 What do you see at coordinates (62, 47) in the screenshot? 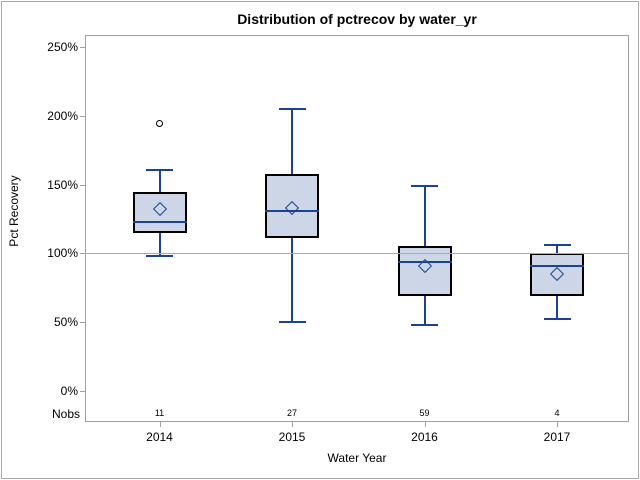
I see `y-tick-label: 250%` at bounding box center [62, 47].